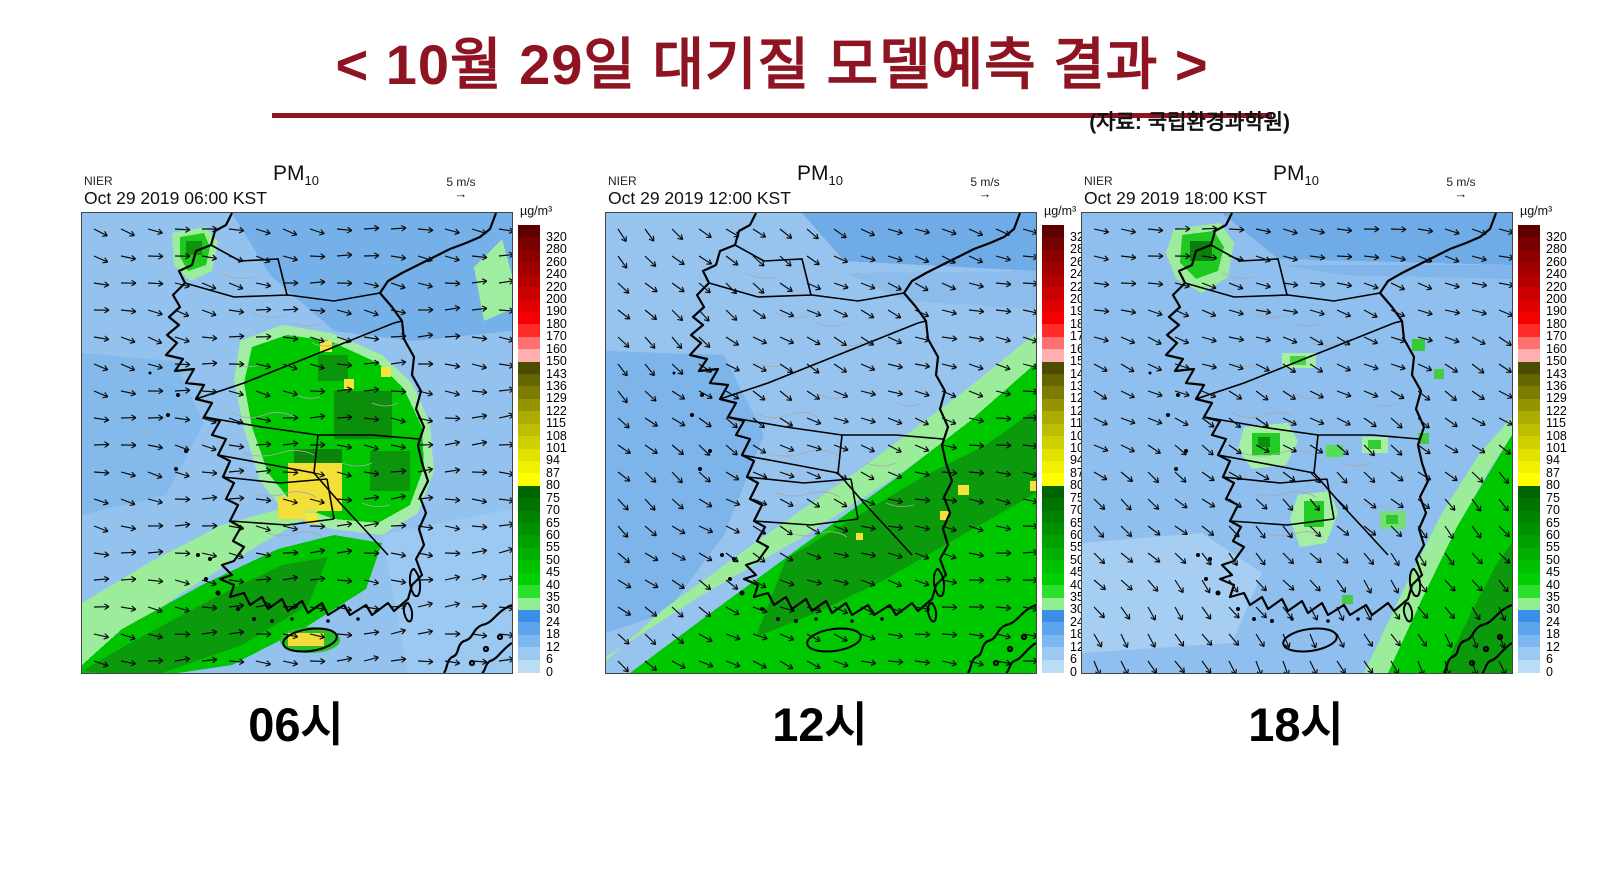 Image resolution: width=1623 pixels, height=889 pixels. What do you see at coordinates (772, 69) in the screenshot?
I see `page-title: < 10월 29일 대기질 모델예측 결과 >` at bounding box center [772, 69].